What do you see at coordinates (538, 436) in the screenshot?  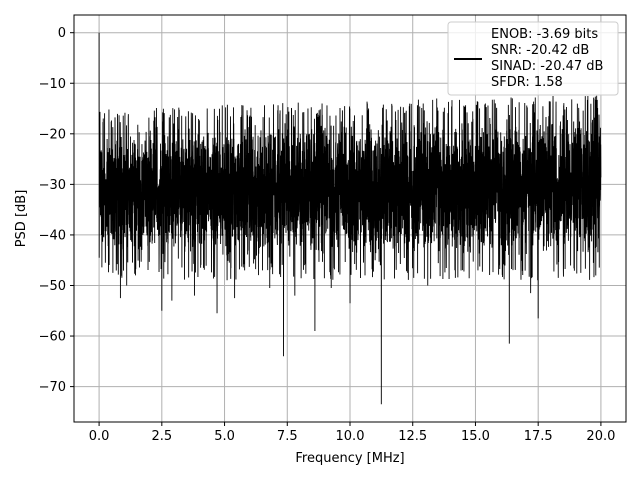 I see `x-tick-label: 17.5` at bounding box center [538, 436].